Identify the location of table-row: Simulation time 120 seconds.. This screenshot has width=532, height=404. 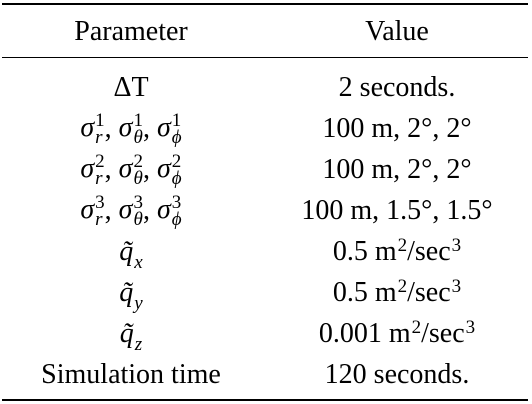
(266, 375).